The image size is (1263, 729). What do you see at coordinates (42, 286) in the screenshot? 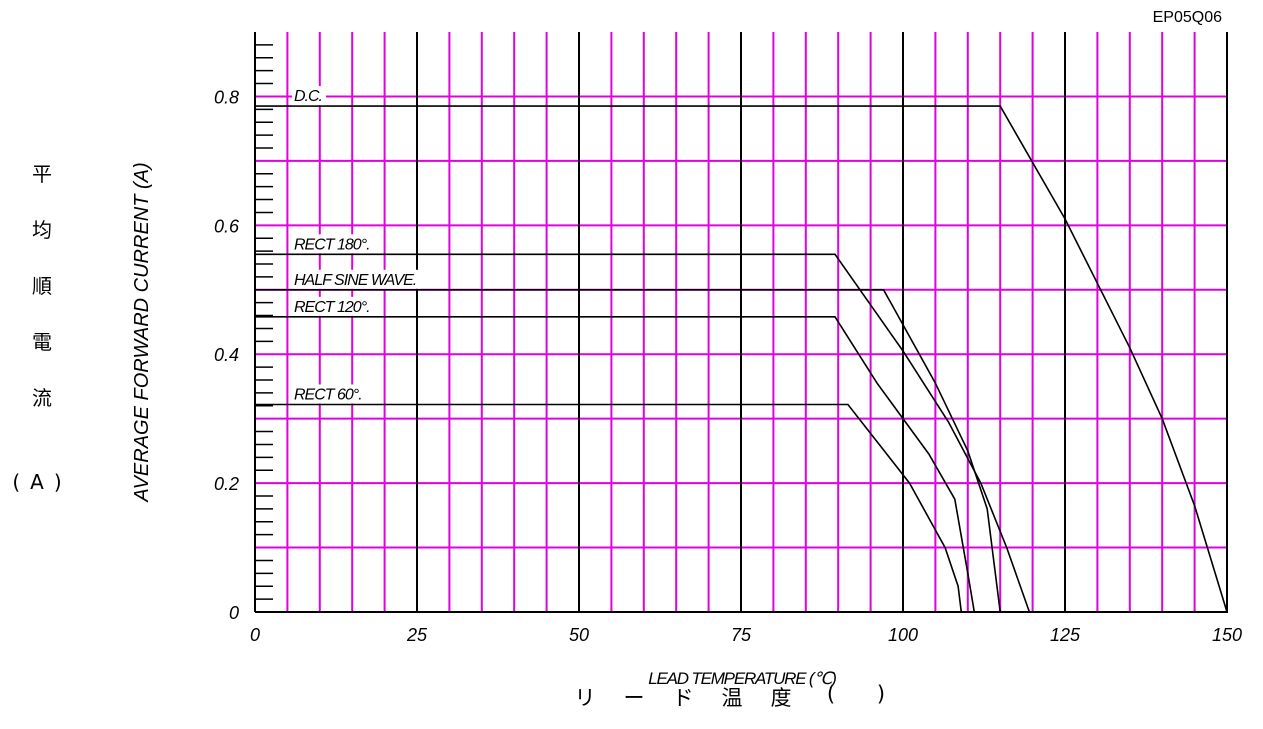
I see `y-label-jp-char: 順` at bounding box center [42, 286].